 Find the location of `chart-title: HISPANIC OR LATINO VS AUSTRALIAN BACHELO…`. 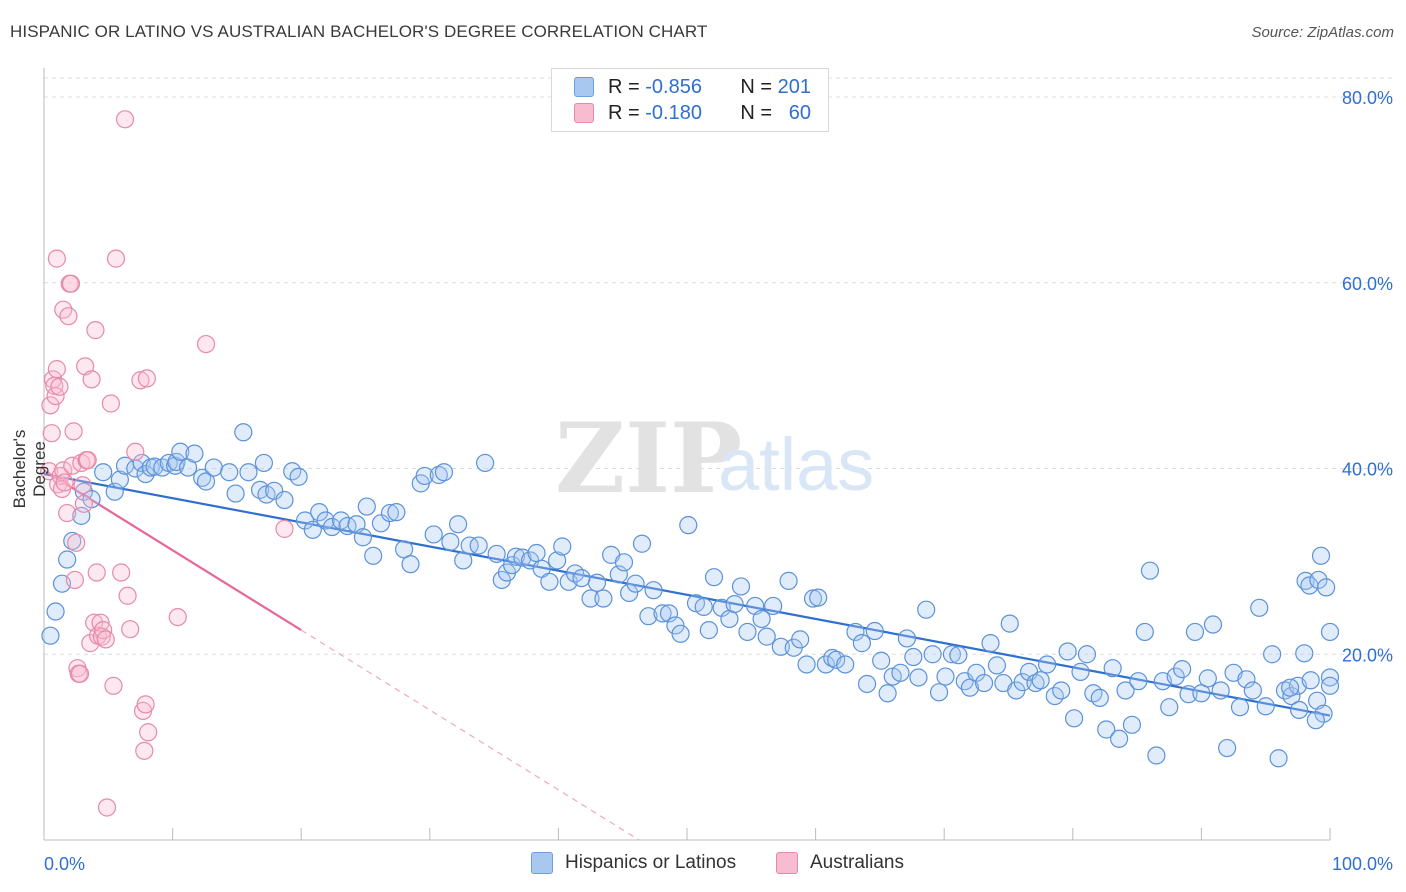

chart-title: HISPANIC OR LATINO VS AUSTRALIAN BACHELO… is located at coordinates (359, 31).